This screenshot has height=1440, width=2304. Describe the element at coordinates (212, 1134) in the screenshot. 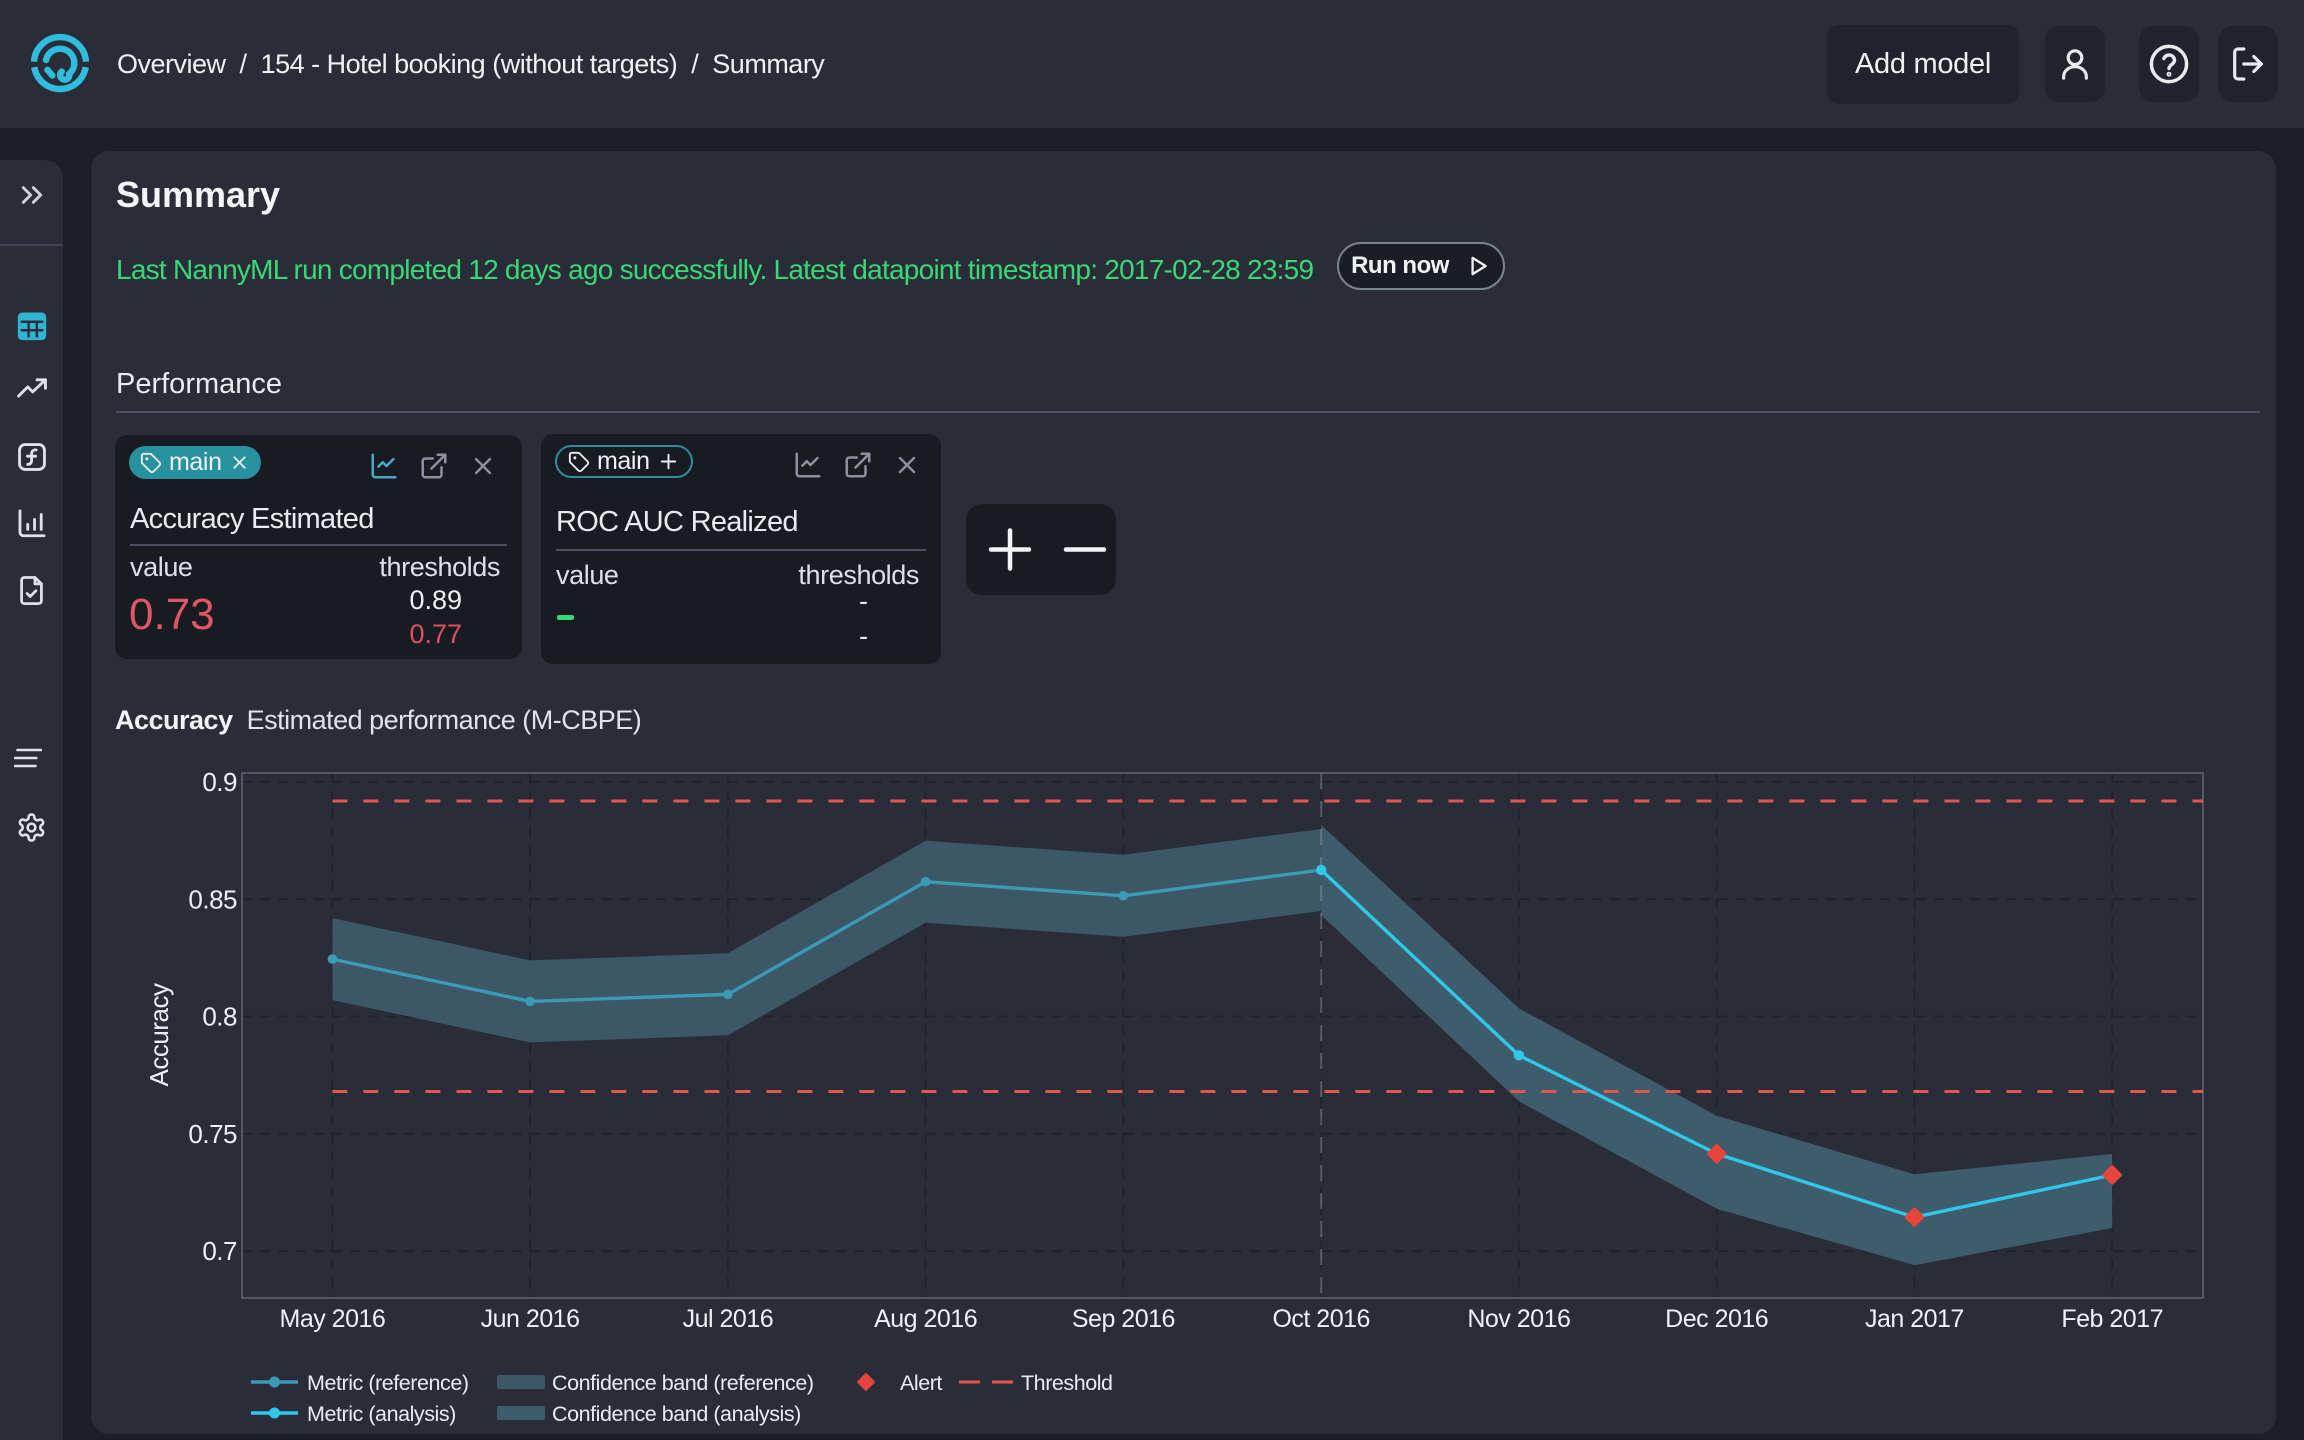

I see `svg-text: 0.75` at that location.